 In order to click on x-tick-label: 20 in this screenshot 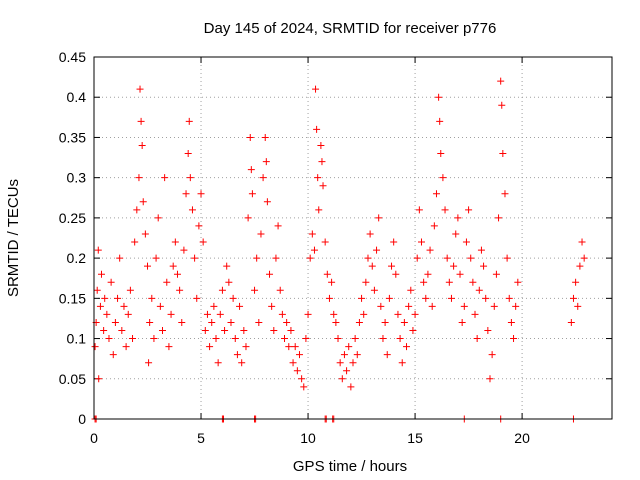, I will do `click(522, 438)`.